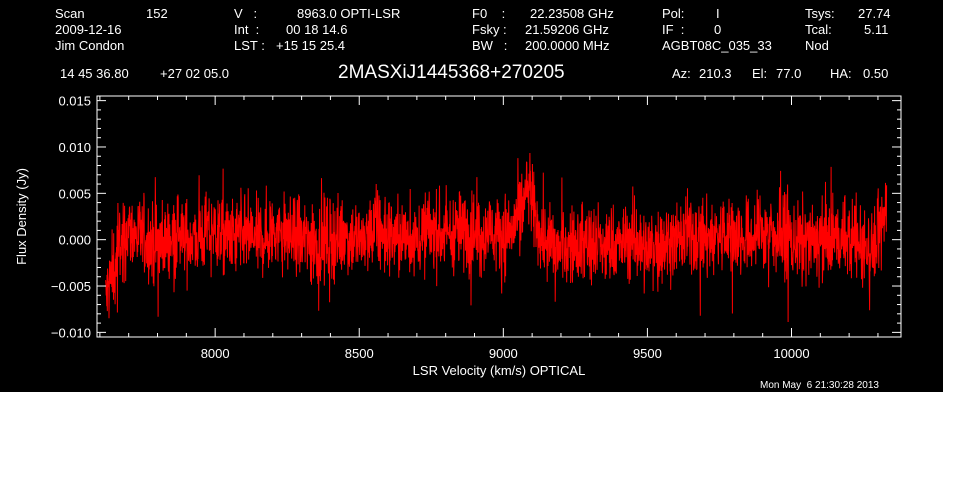 Image resolution: width=962 pixels, height=490 pixels. I want to click on hour-angle-label: HA:, so click(841, 73).